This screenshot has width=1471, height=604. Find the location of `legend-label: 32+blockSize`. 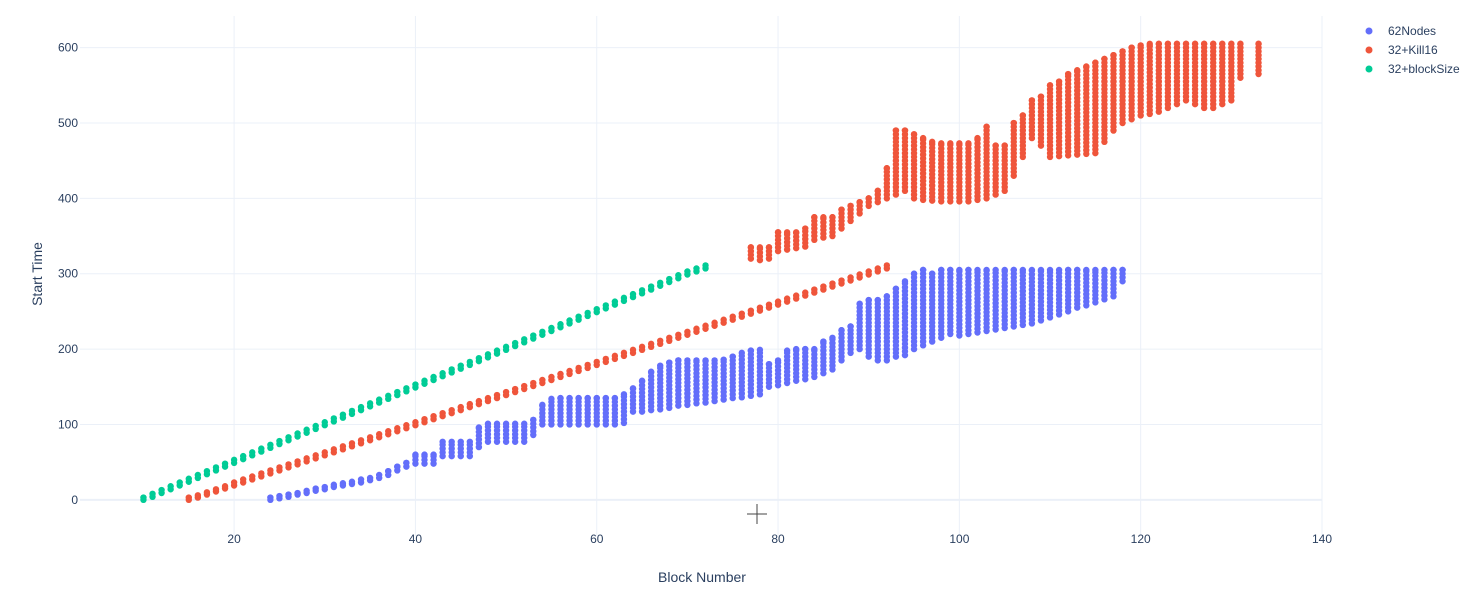

legend-label: 32+blockSize is located at coordinates (1424, 69).